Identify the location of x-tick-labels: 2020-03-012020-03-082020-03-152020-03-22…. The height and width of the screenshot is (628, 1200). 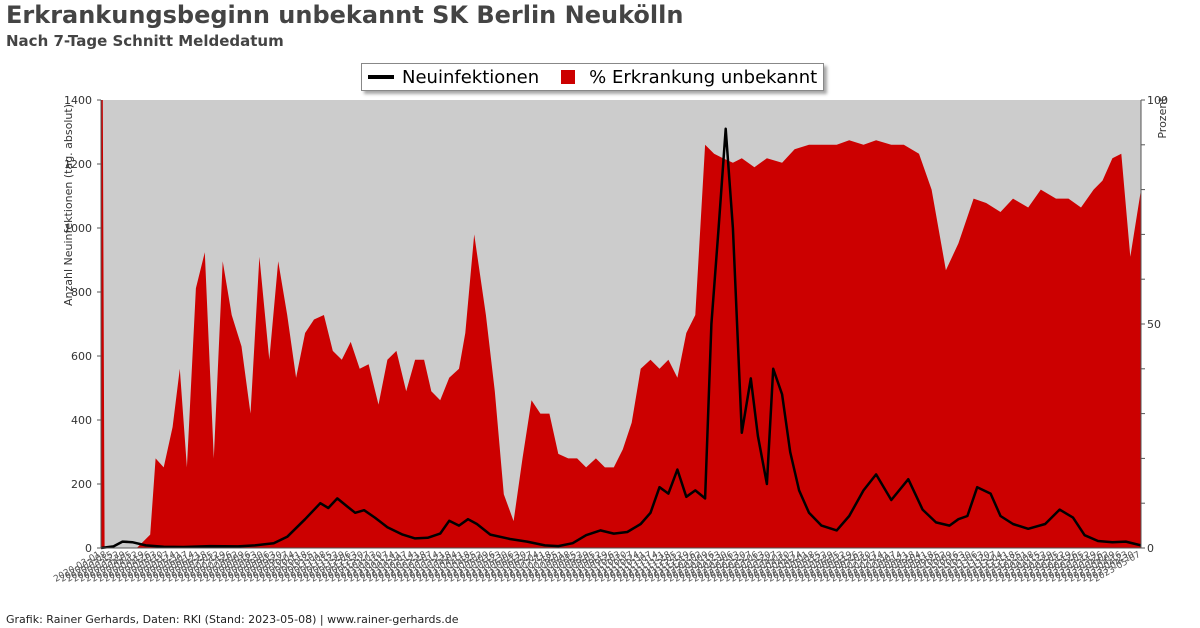
(597, 567).